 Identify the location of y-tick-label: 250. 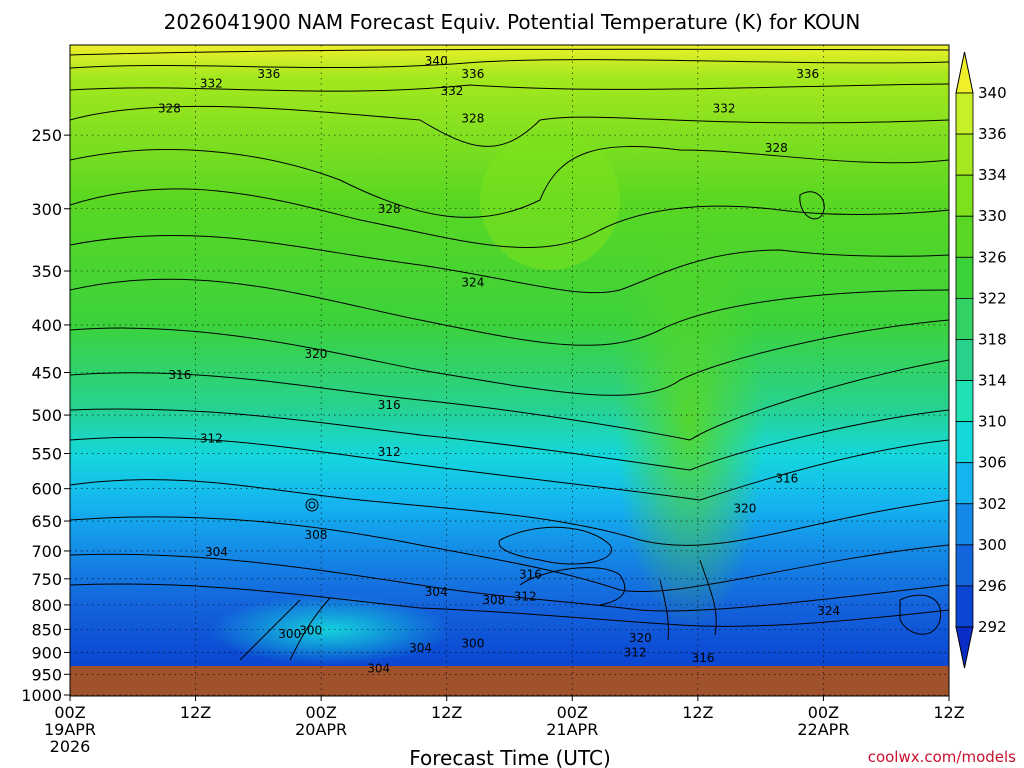
(46, 135).